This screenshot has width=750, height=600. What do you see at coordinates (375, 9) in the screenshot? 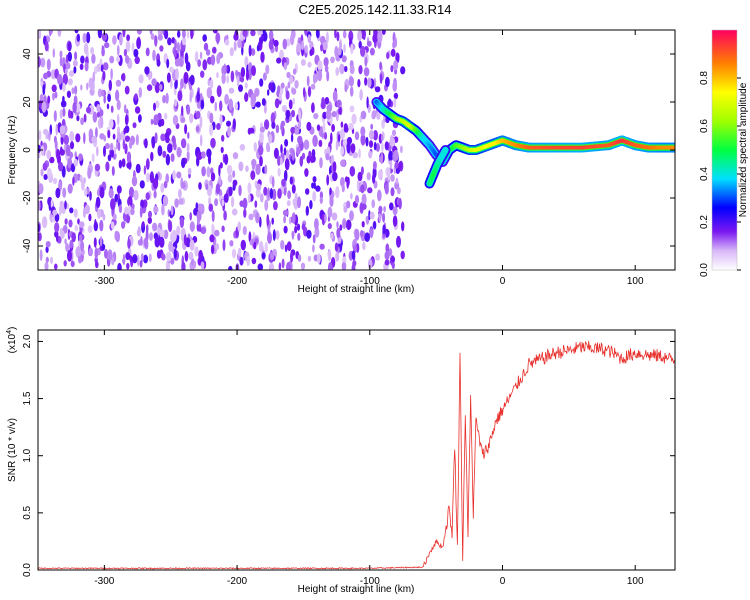
I see `page-title: C2E5.2025.142.11.33.R14` at bounding box center [375, 9].